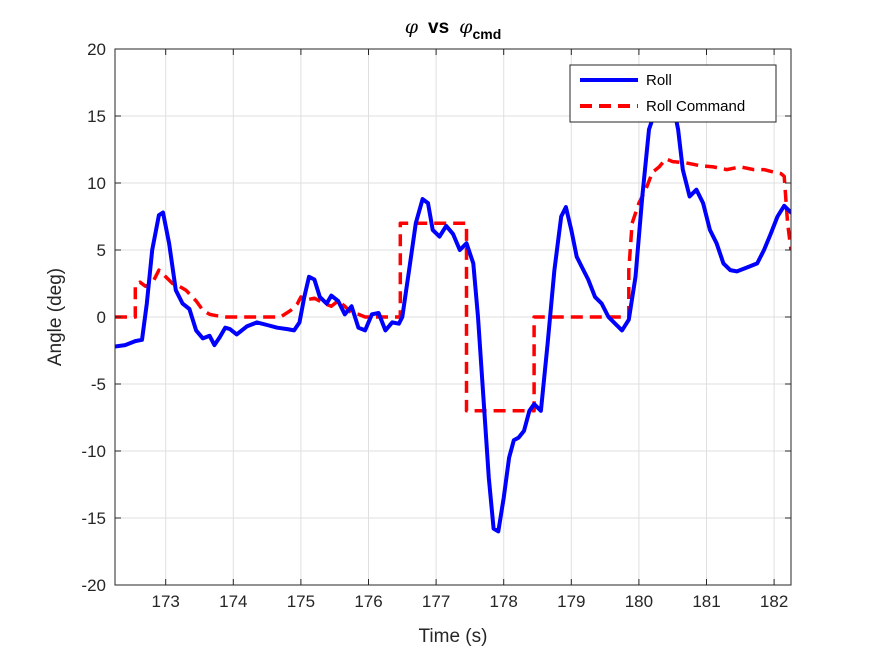  I want to click on y-axis-label: Angle (deg), so click(55, 317).